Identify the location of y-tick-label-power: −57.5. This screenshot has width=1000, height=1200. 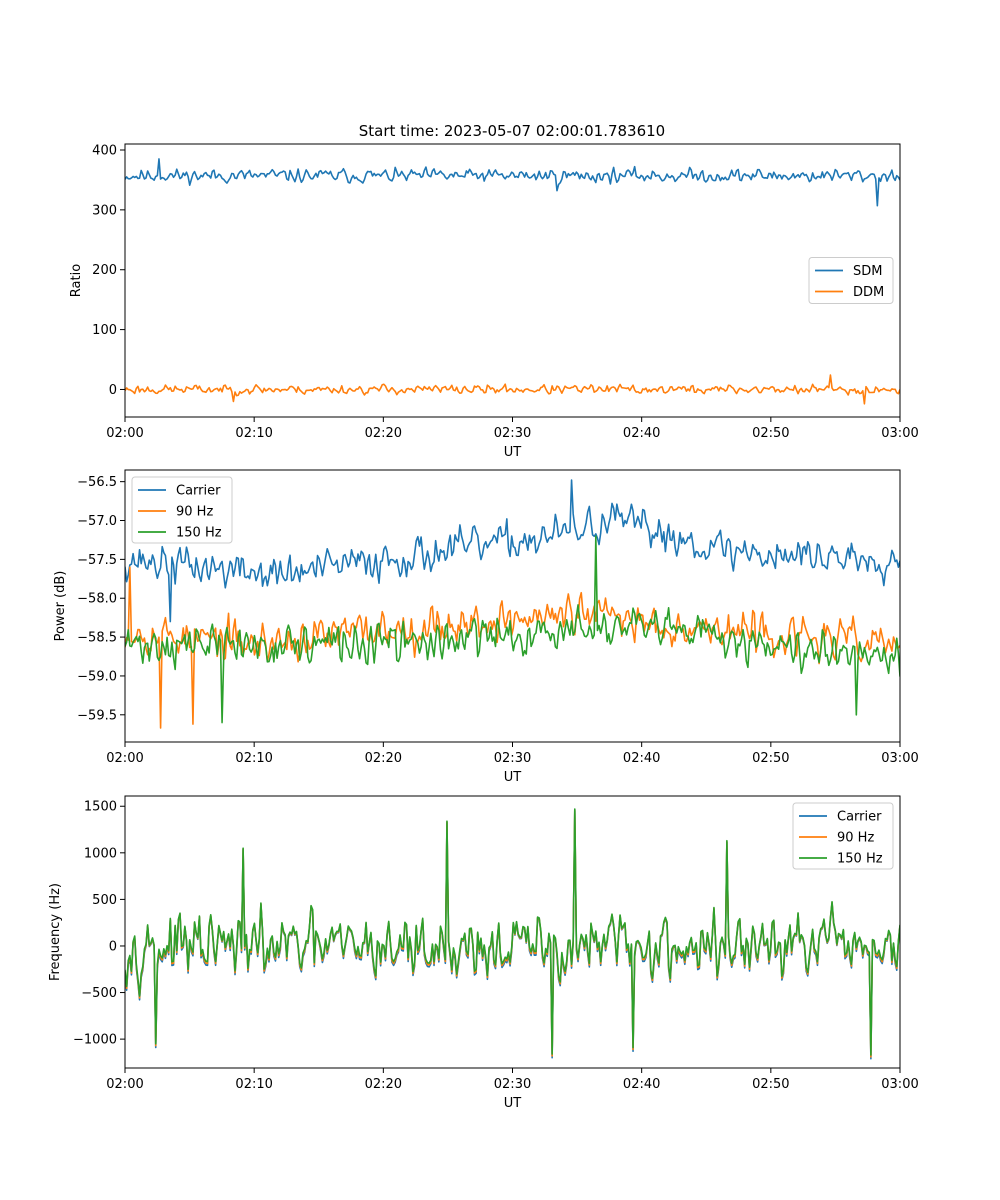
(97, 560).